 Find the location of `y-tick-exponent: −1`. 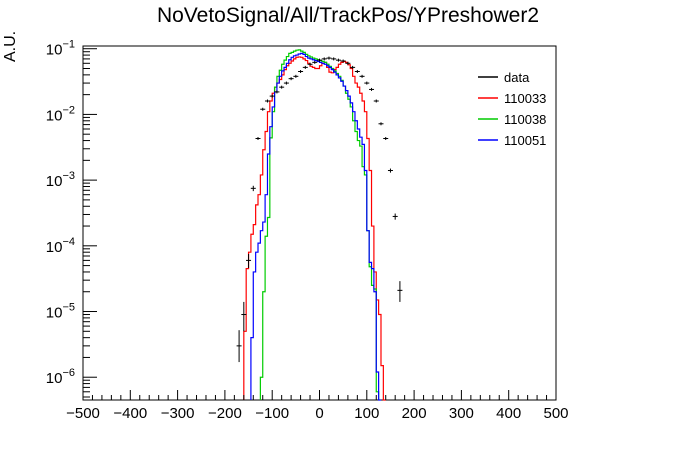

y-tick-exponent: −1 is located at coordinates (68, 45).